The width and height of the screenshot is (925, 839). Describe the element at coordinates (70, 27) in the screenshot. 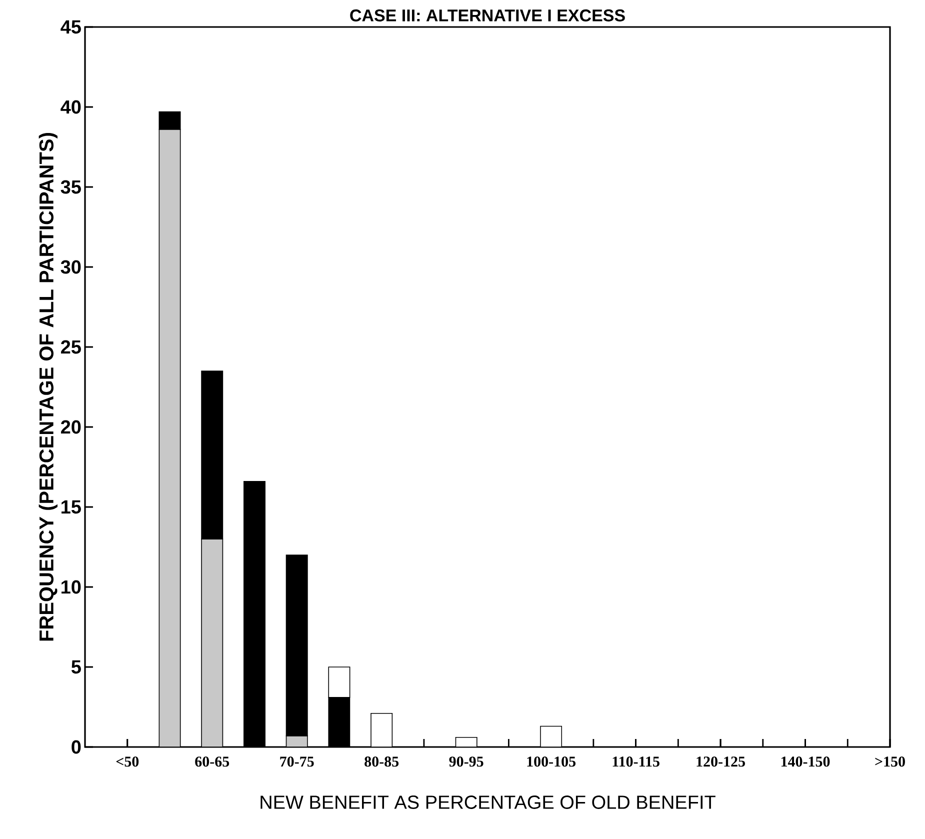

I see `y-tick-label: 45` at that location.